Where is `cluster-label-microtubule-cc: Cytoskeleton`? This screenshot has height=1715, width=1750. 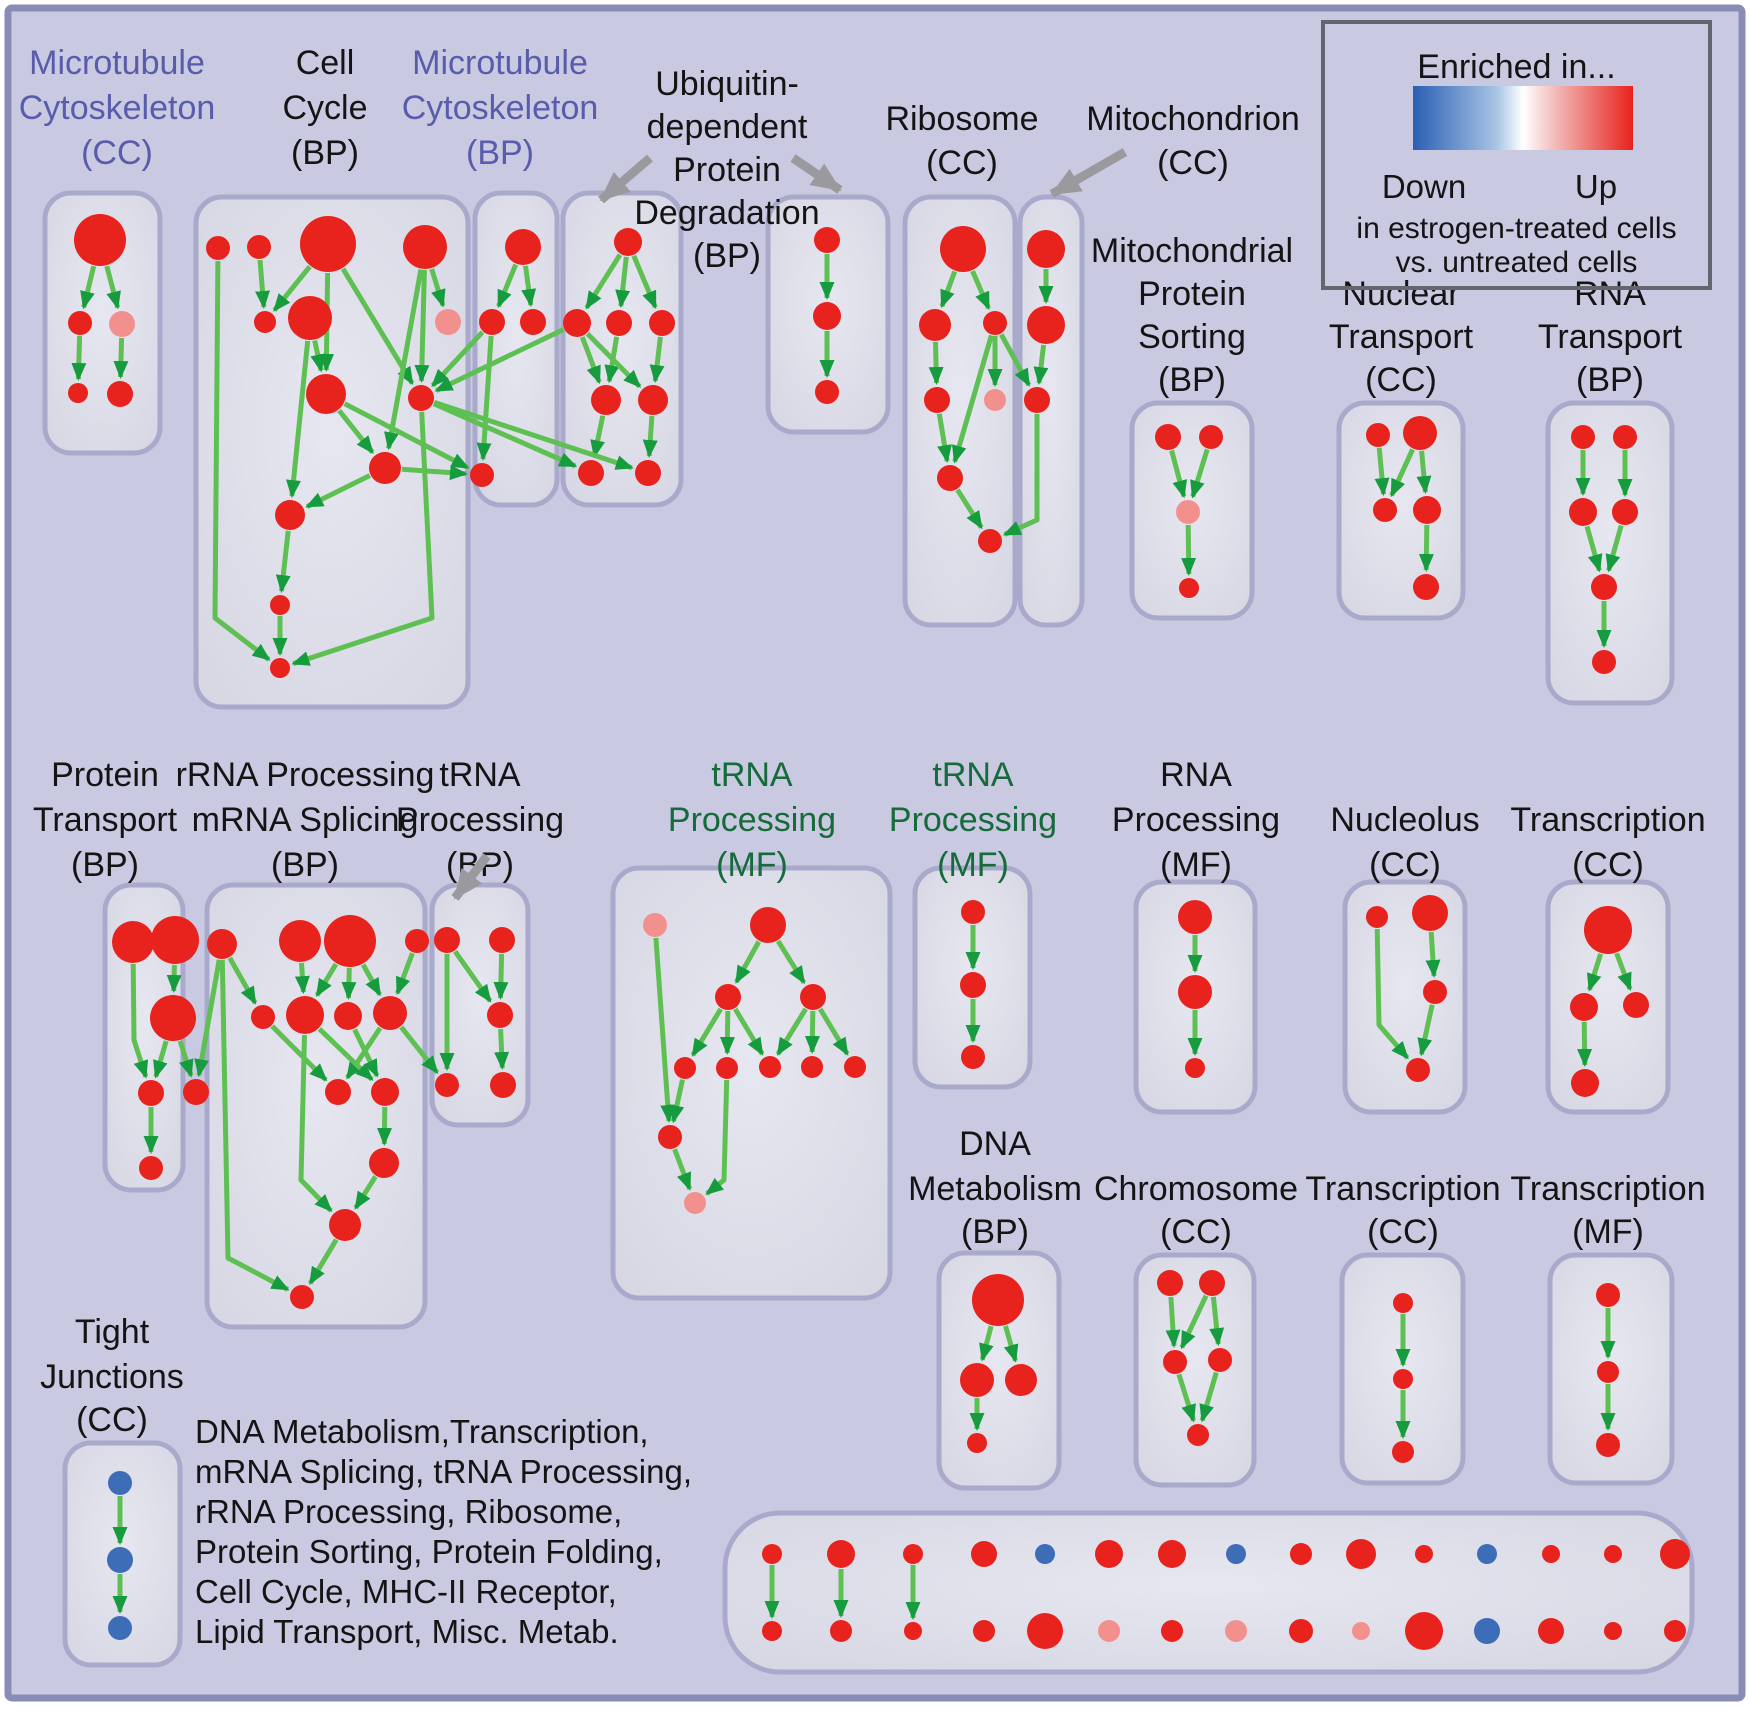
cluster-label-microtubule-cc: Cytoskeleton is located at coordinates (117, 108).